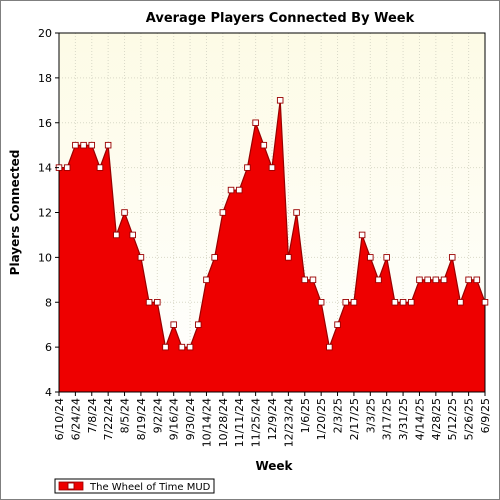 This screenshot has width=500, height=500. What do you see at coordinates (125, 415) in the screenshot?
I see `x-tick-label: 8/5/24` at bounding box center [125, 415].